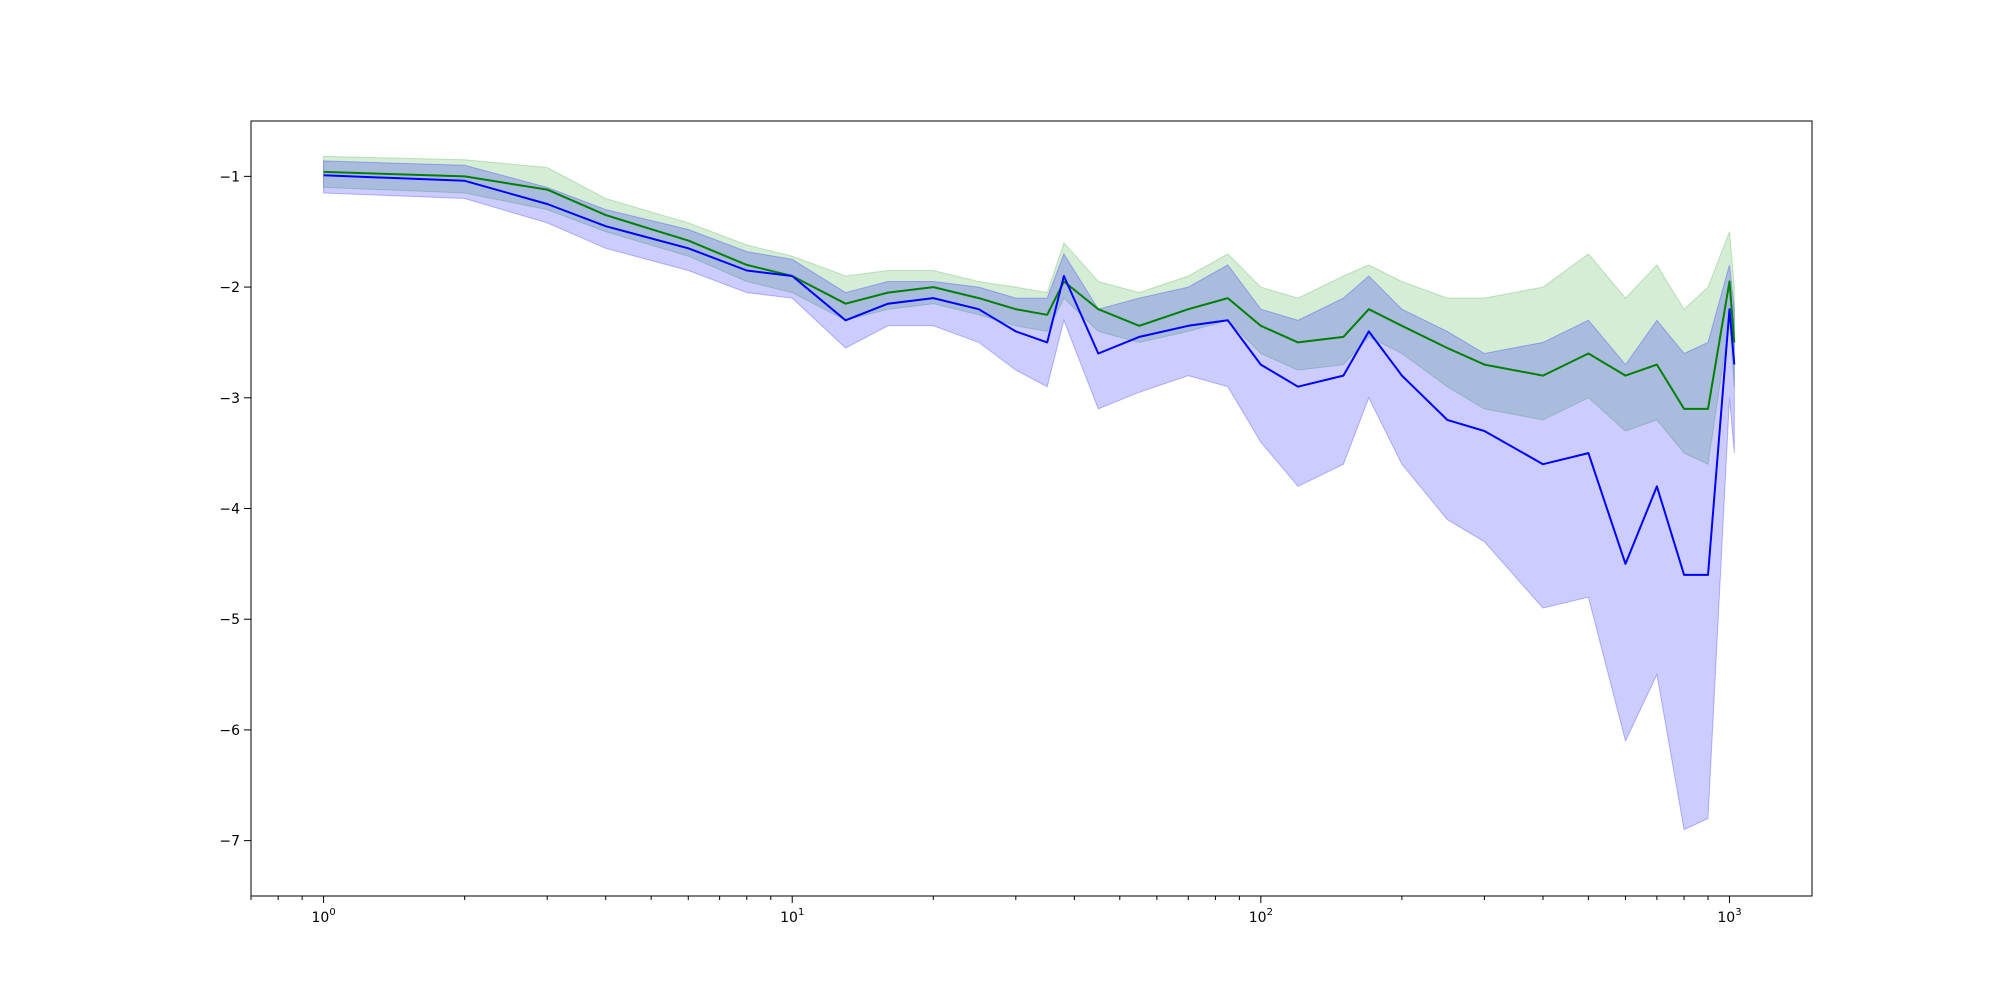  What do you see at coordinates (229, 510) in the screenshot?
I see `y-tick-label-3: −4` at bounding box center [229, 510].